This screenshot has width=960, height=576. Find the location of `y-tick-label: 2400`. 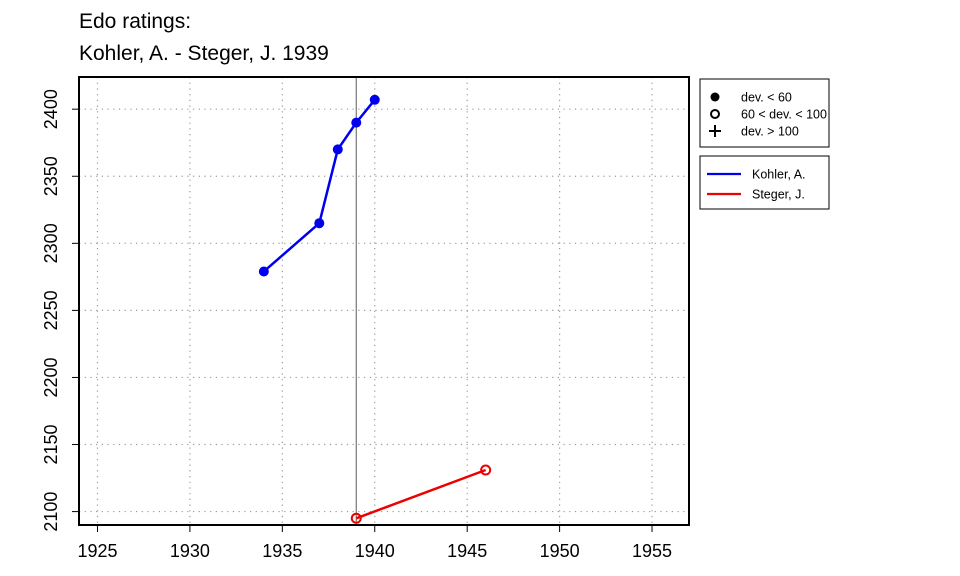

y-tick-label: 2400 is located at coordinates (51, 109).